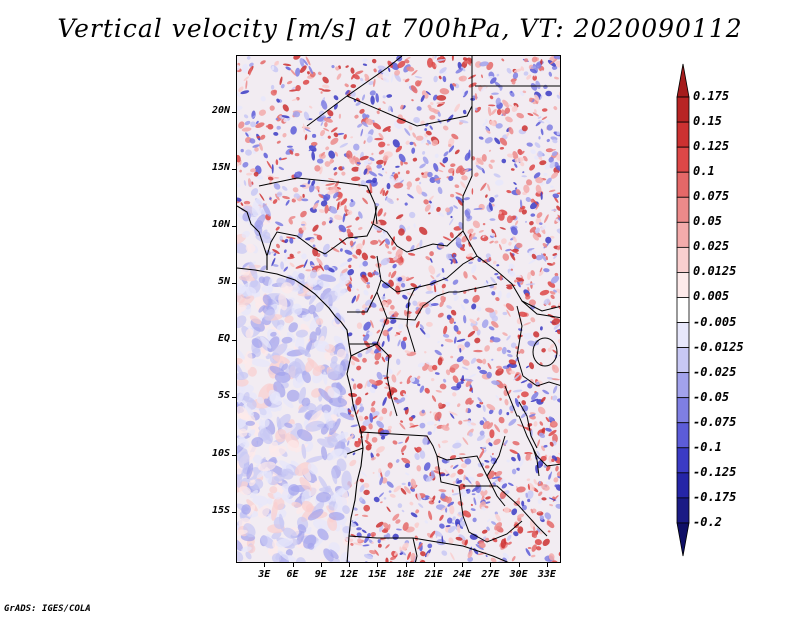  I want to click on colorbar-label: -0.2, so click(707, 521).